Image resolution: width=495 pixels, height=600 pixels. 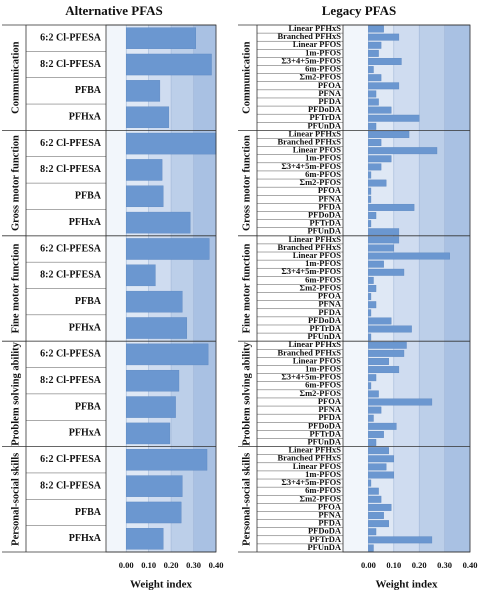 I want to click on y-tick-label: PFDoDA, so click(x=325, y=320).